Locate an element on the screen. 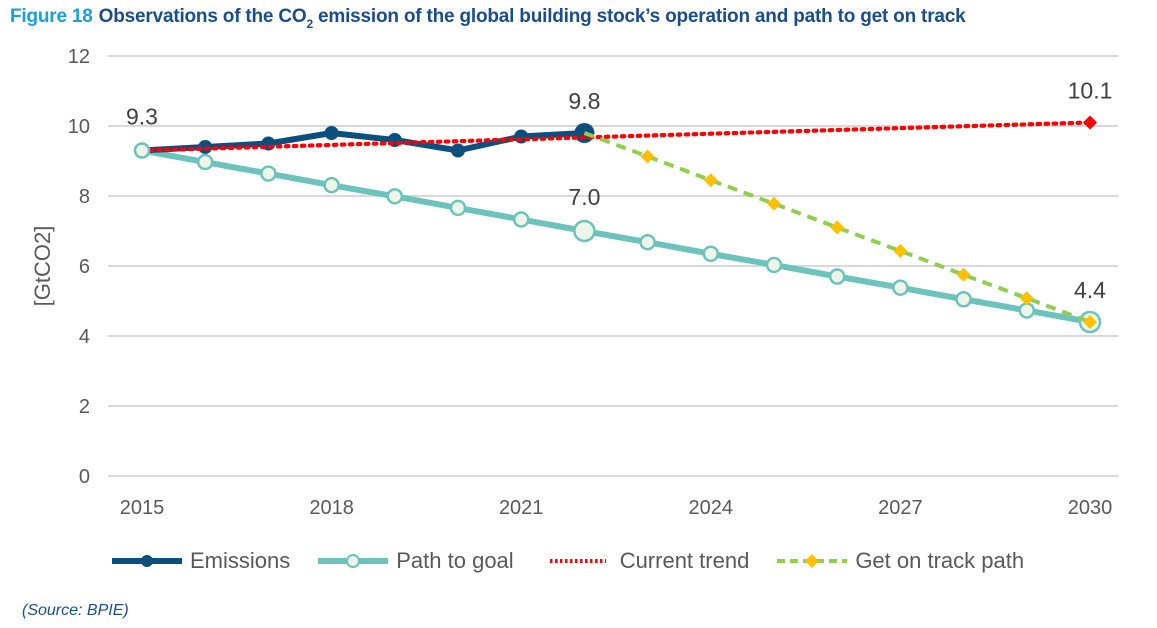 This screenshot has width=1157, height=628. y-tick-label: 4 is located at coordinates (84, 337).